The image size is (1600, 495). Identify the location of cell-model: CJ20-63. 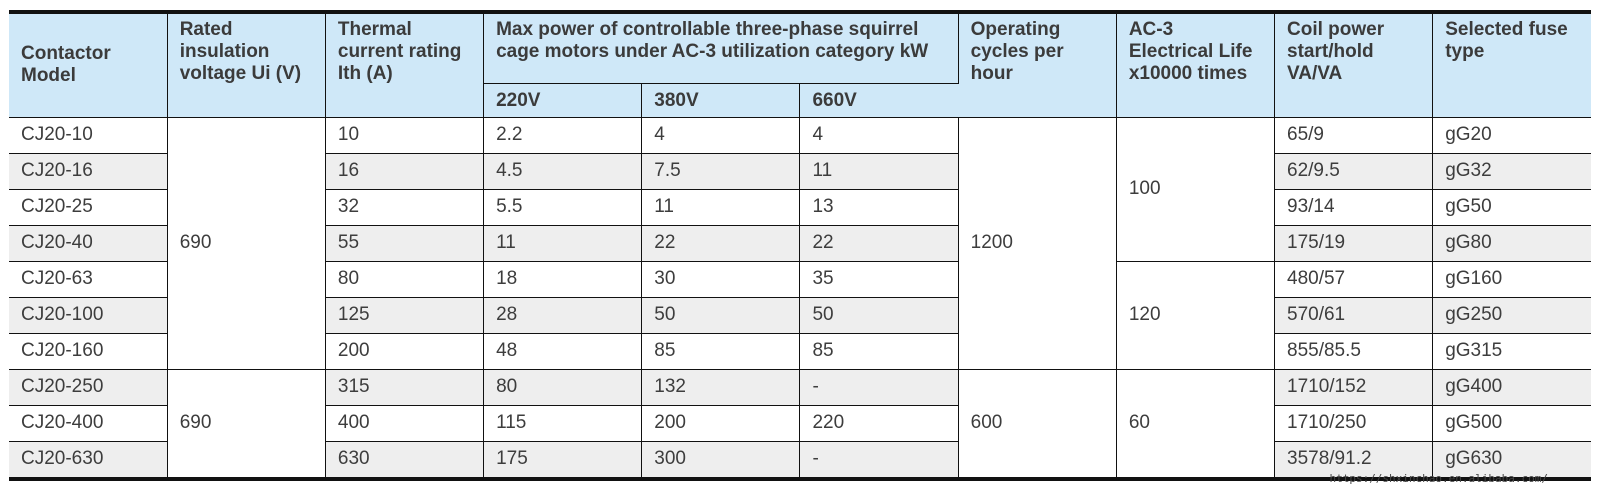
(88, 279).